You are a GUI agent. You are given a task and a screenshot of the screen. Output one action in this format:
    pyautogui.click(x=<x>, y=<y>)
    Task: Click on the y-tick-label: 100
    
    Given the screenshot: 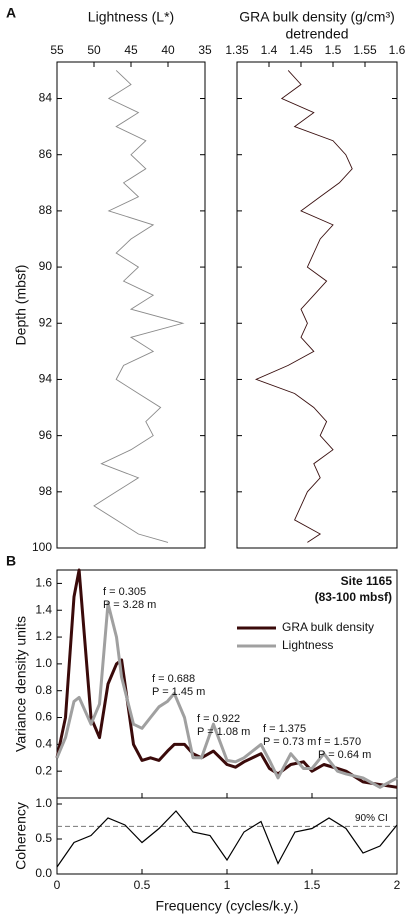 What is the action you would take?
    pyautogui.click(x=42, y=547)
    